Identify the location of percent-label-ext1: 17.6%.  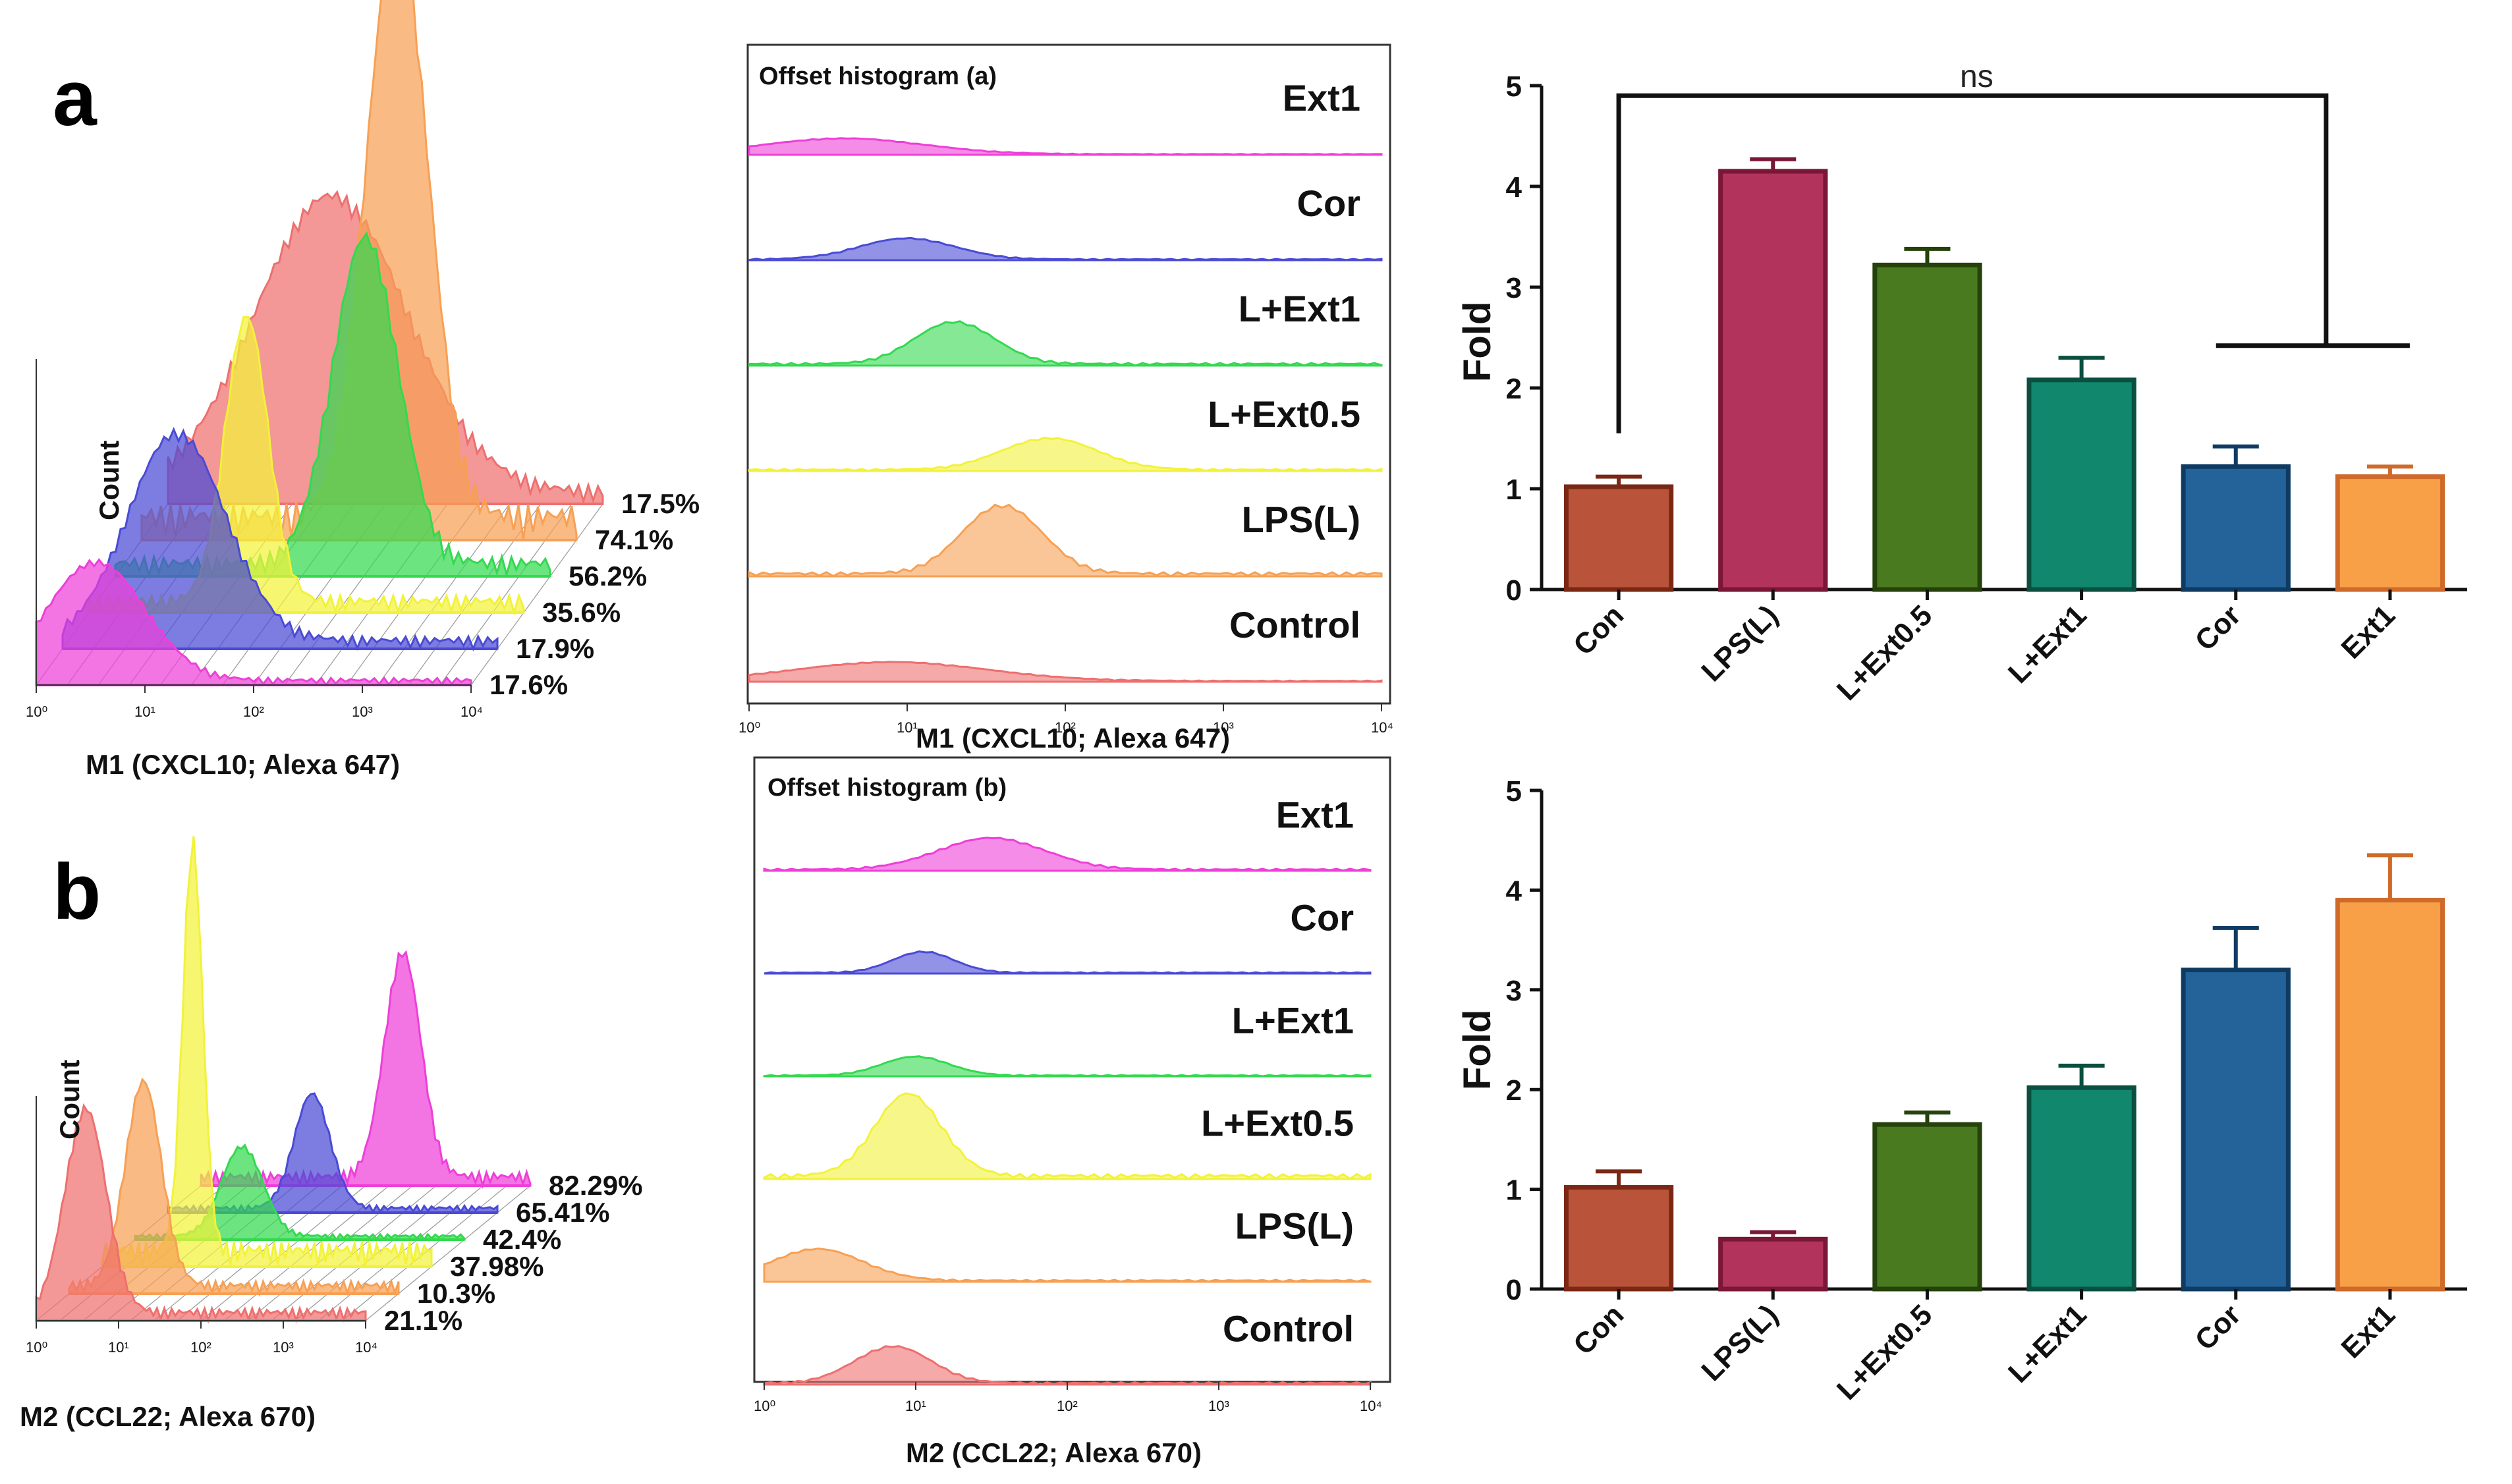
(528, 684).